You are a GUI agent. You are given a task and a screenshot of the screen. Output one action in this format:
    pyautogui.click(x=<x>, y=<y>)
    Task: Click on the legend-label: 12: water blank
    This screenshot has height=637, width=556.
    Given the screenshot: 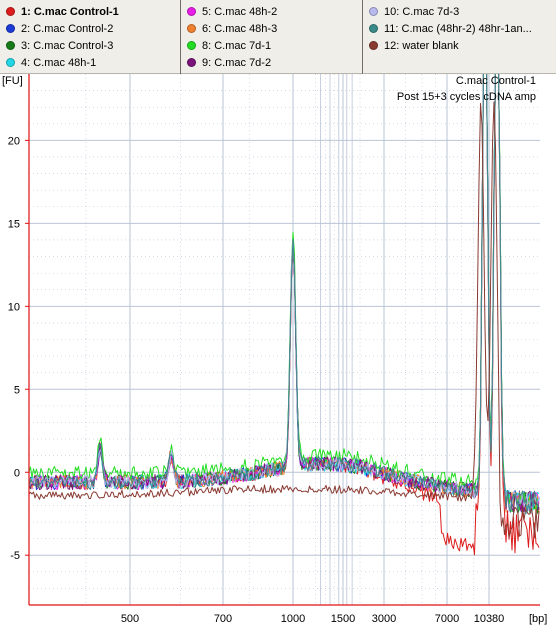 What is the action you would take?
    pyautogui.click(x=421, y=45)
    